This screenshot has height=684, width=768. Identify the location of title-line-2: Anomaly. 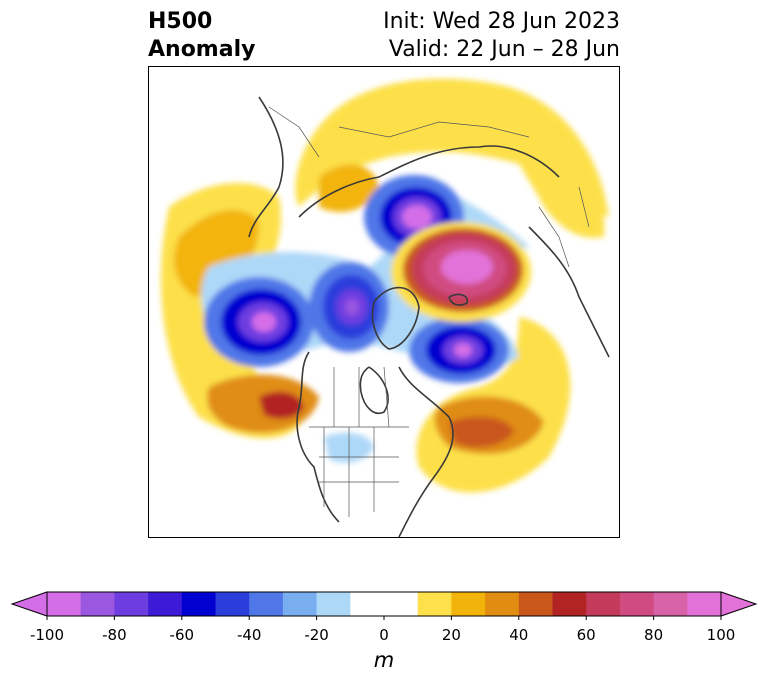
(202, 49).